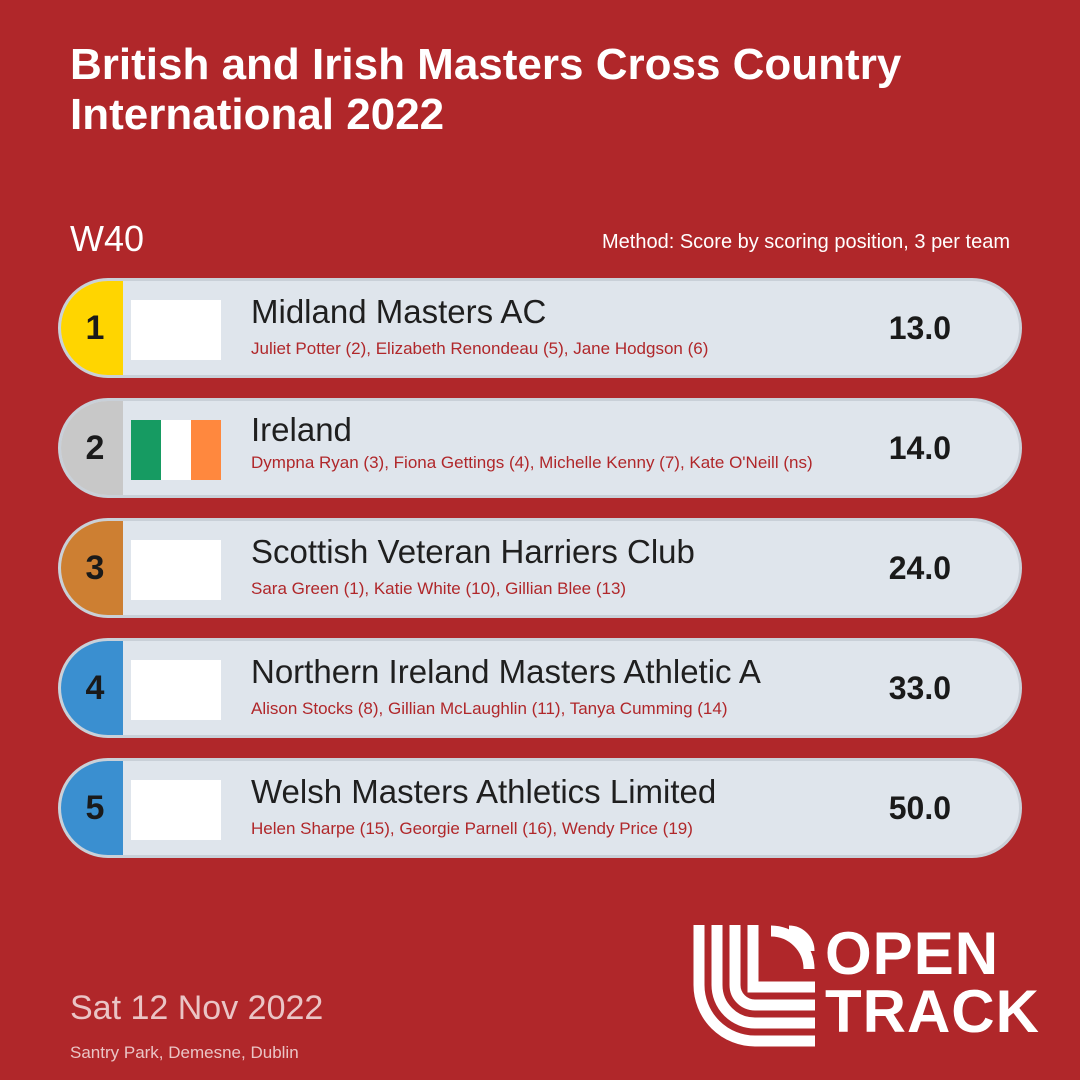  I want to click on team-score: 24.0, so click(919, 567).